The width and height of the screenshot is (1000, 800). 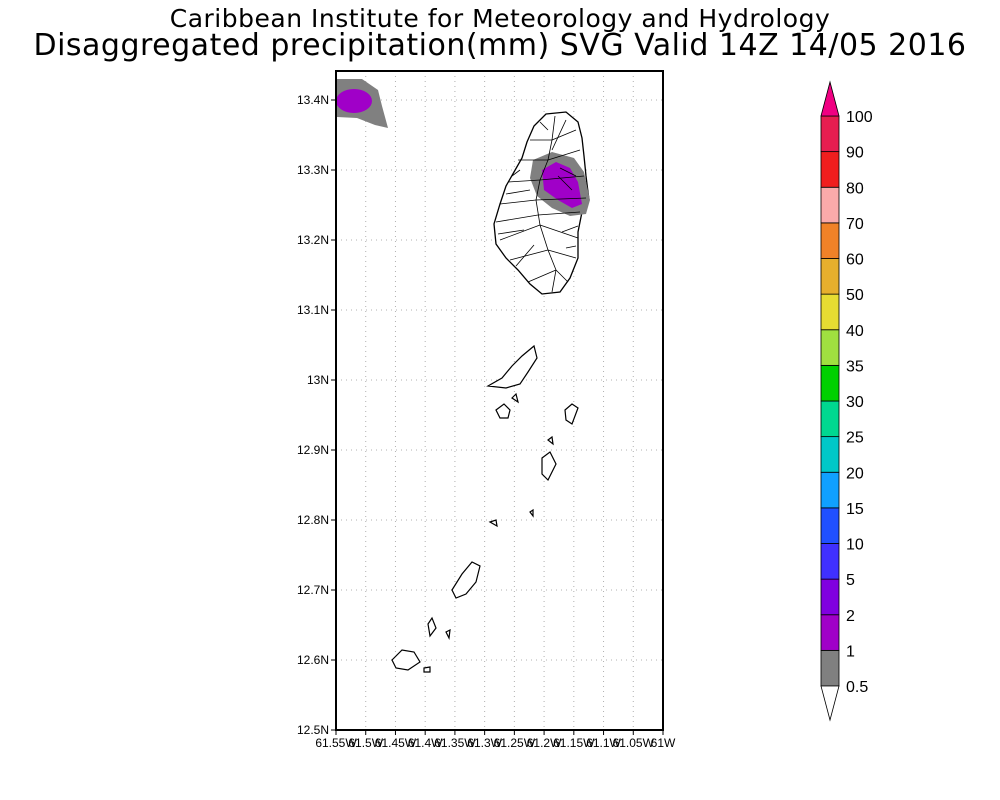 I want to click on lon-tick-label: 61W, so click(x=663, y=743).